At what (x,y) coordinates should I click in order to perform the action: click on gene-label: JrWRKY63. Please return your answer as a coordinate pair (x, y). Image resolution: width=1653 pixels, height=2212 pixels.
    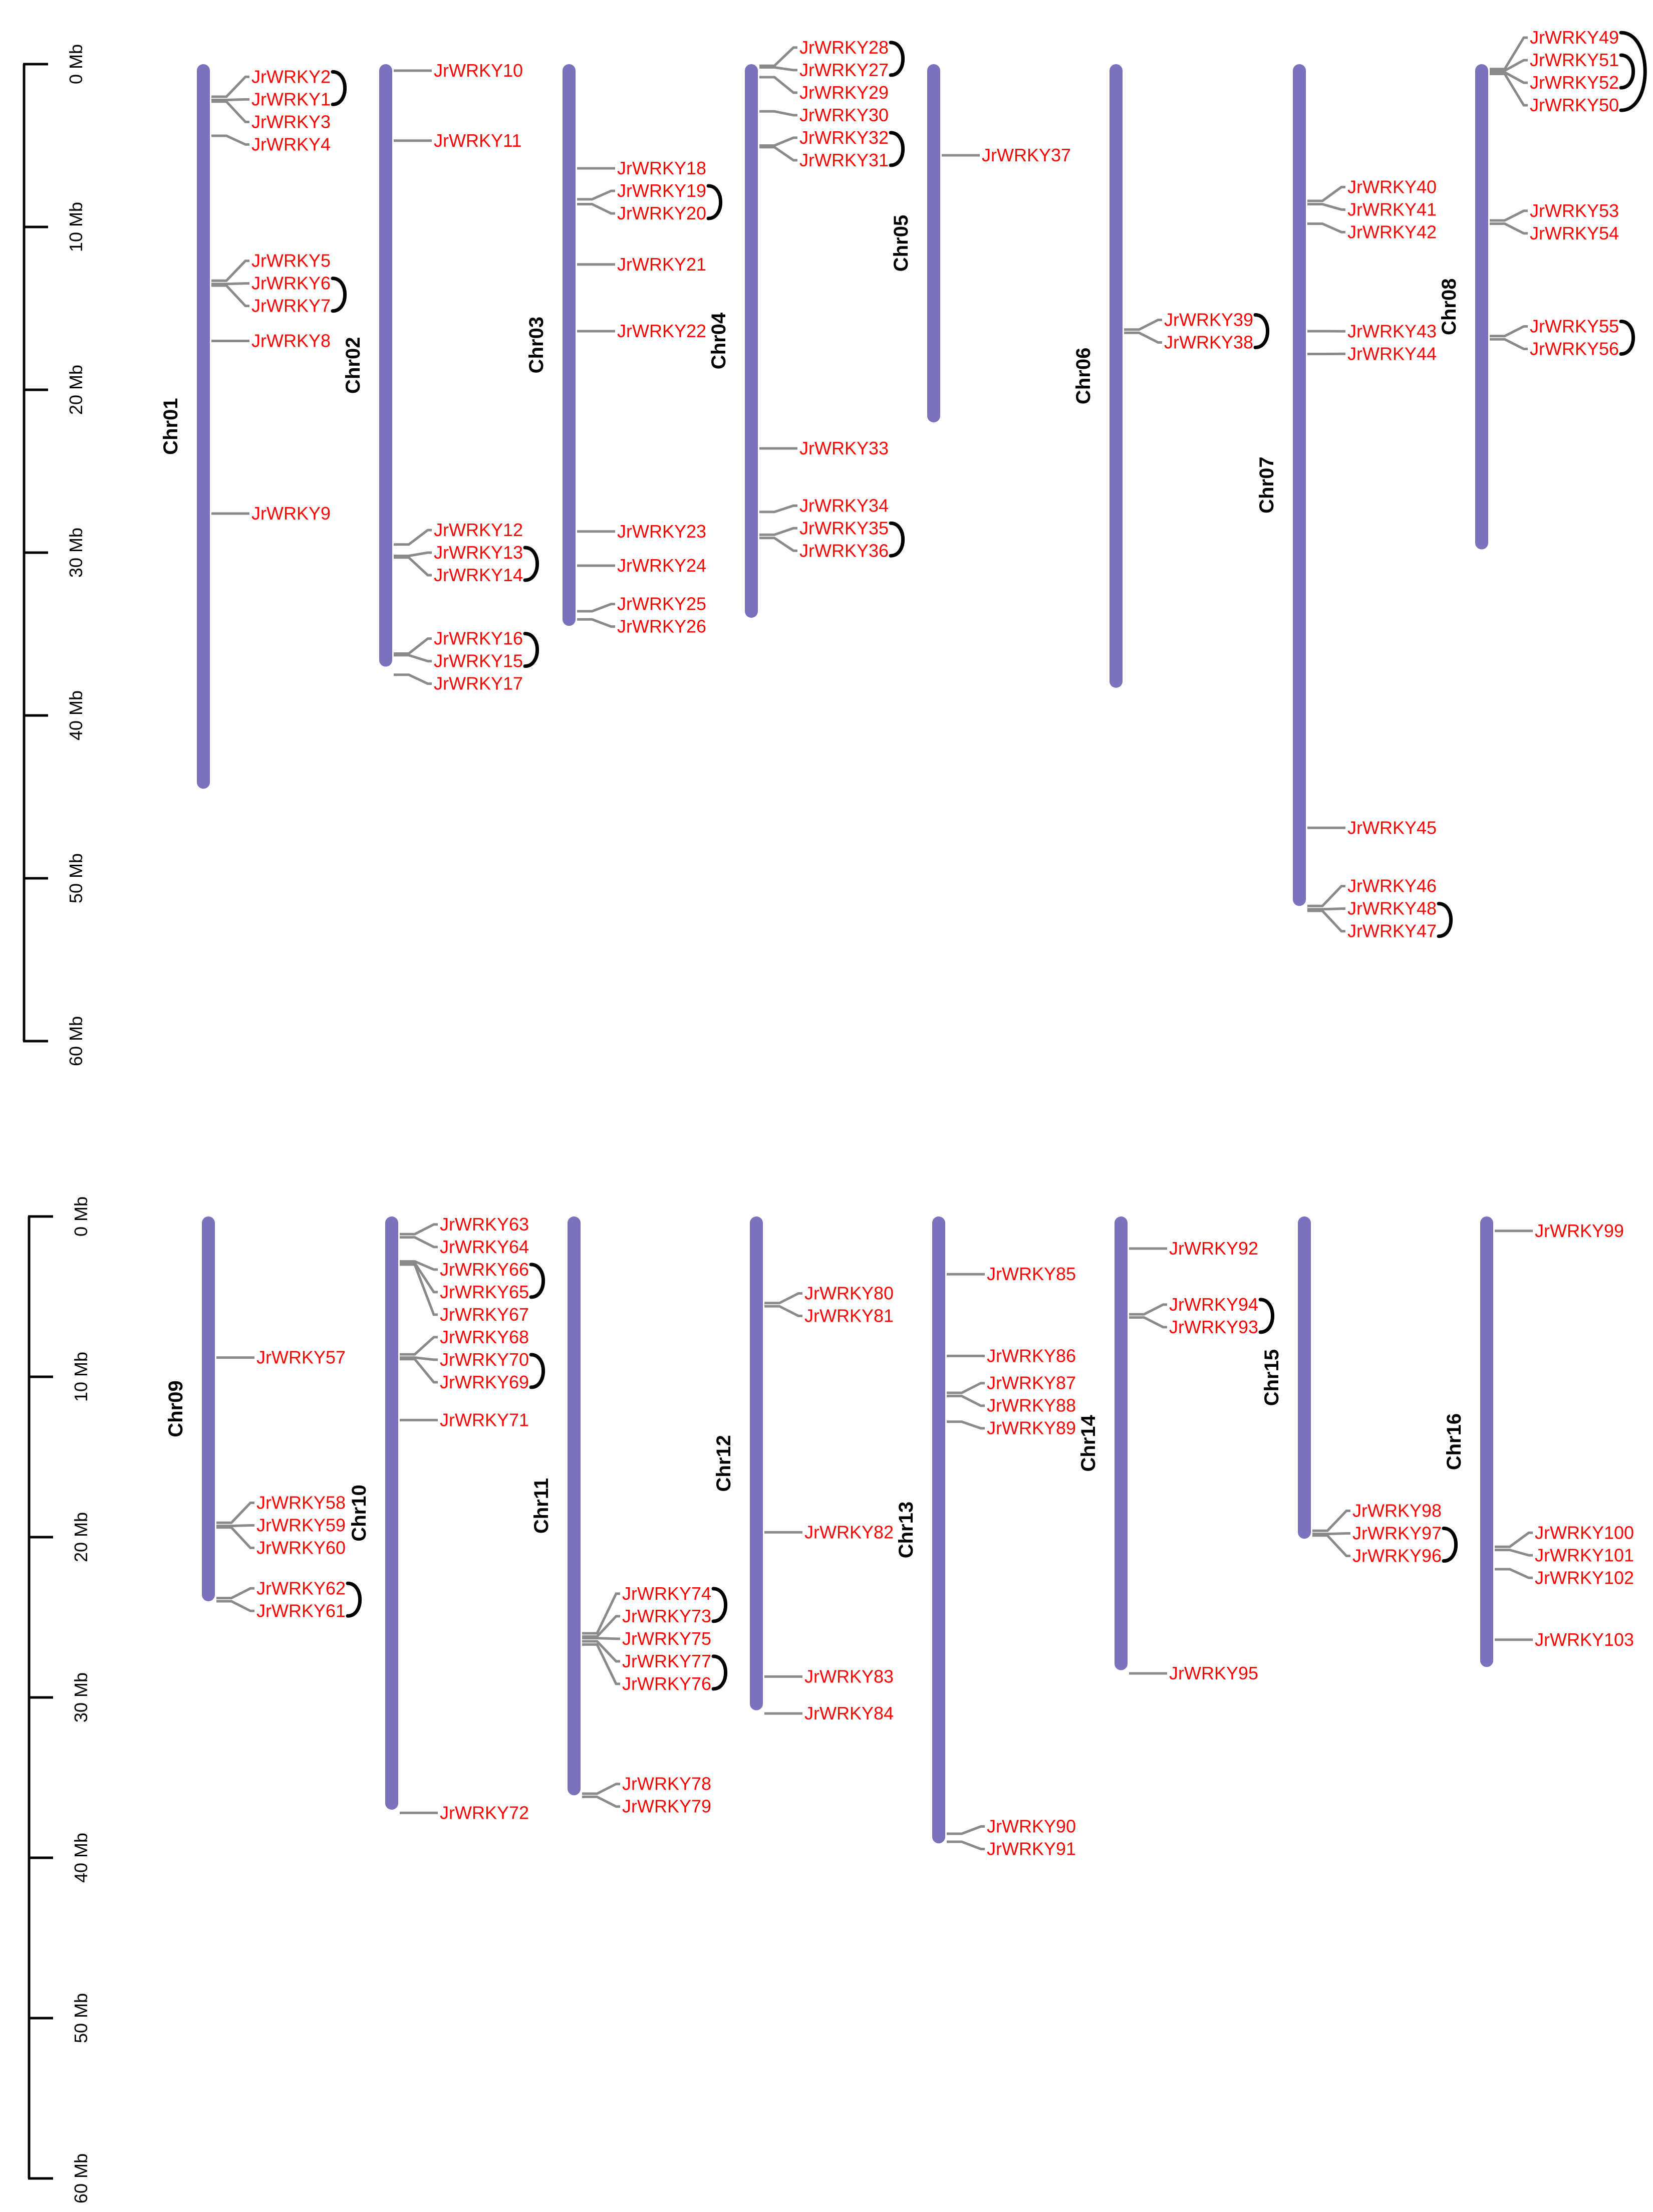
    Looking at the image, I should click on (484, 1225).